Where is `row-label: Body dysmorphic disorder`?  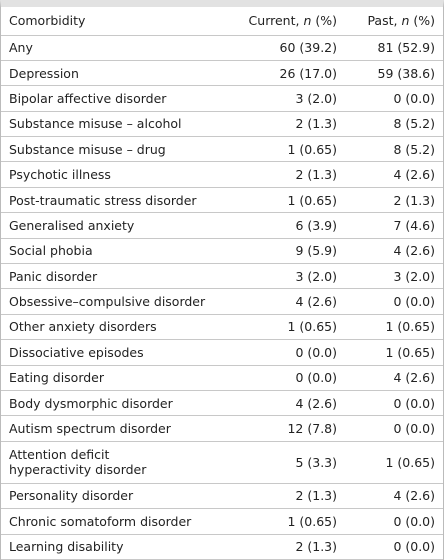
row-label: Body dysmorphic disorder is located at coordinates (114, 403).